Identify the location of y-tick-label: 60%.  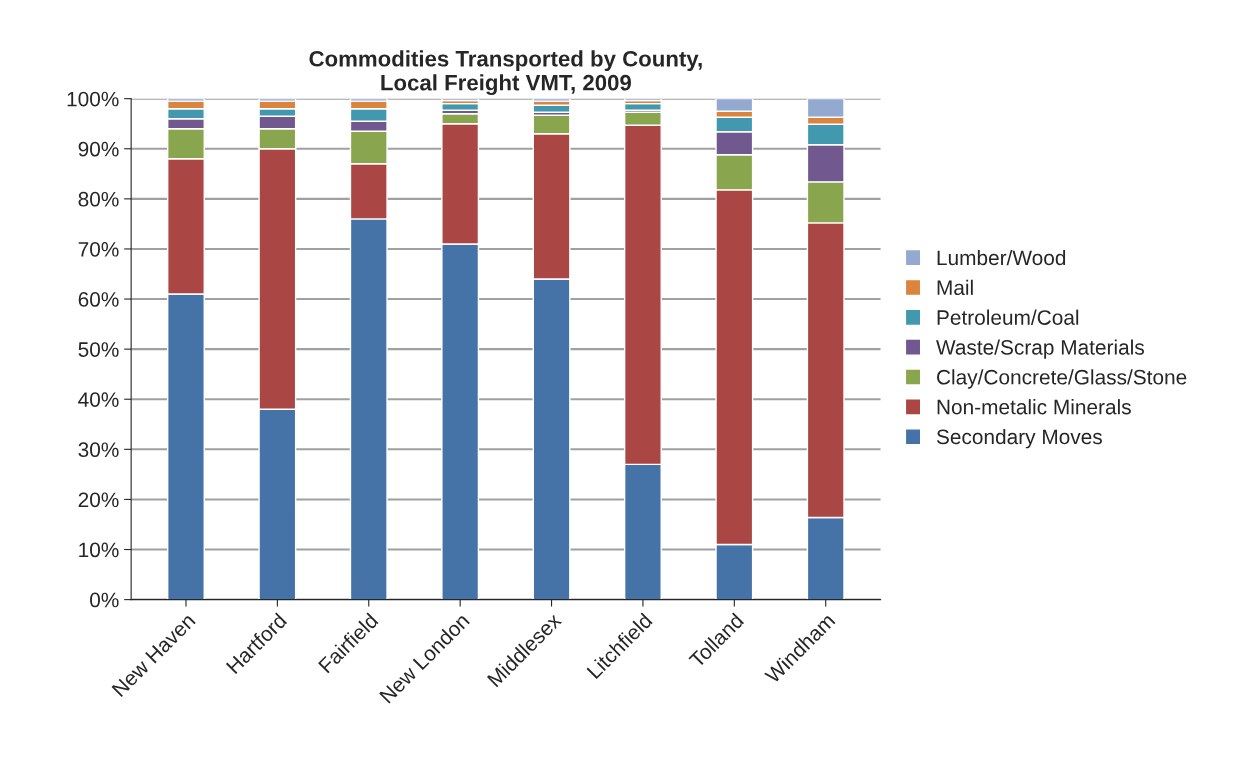
(98, 299).